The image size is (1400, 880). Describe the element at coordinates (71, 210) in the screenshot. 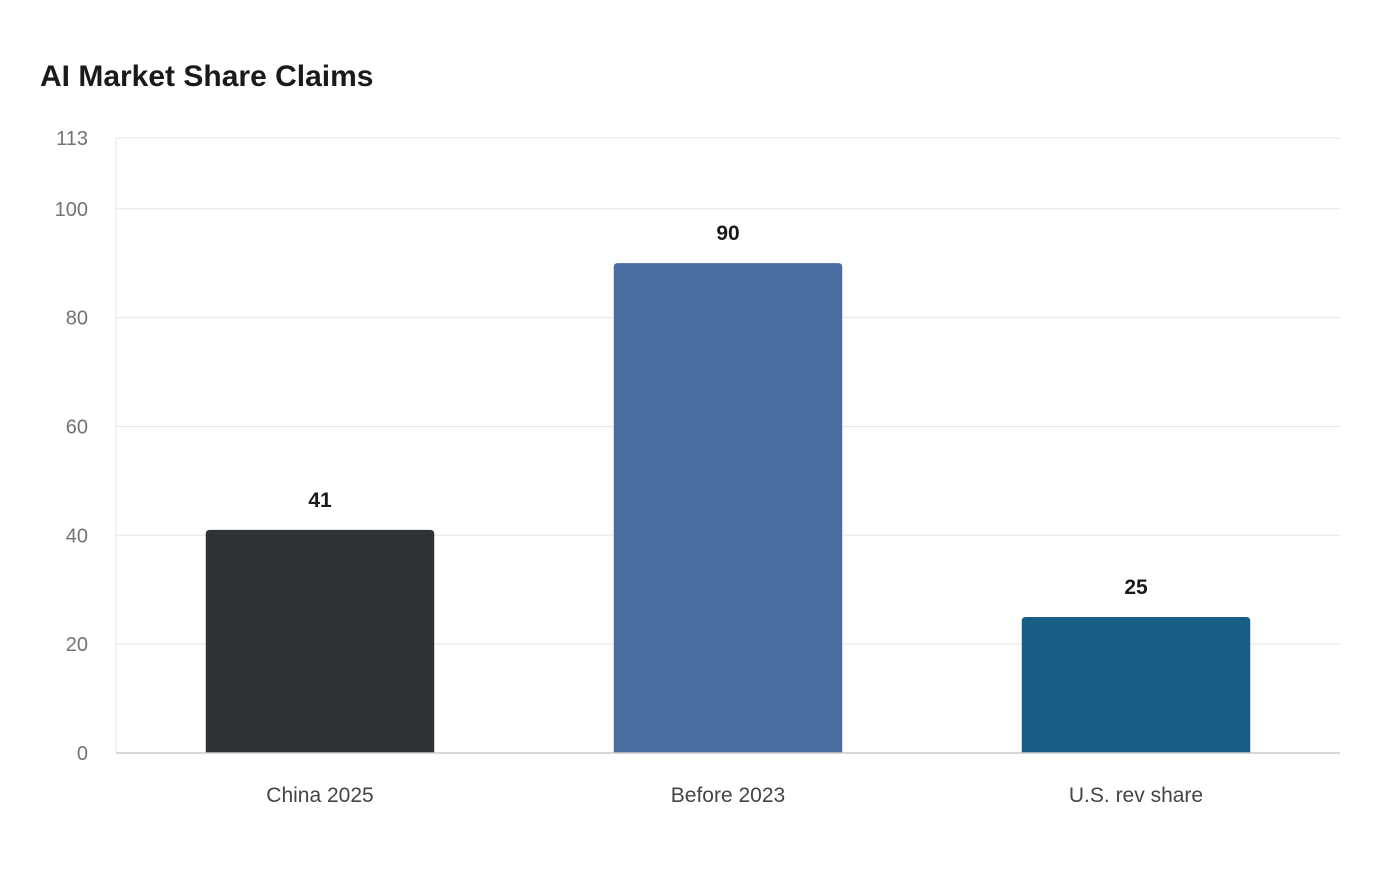

I see `y-tick-label: 100` at that location.